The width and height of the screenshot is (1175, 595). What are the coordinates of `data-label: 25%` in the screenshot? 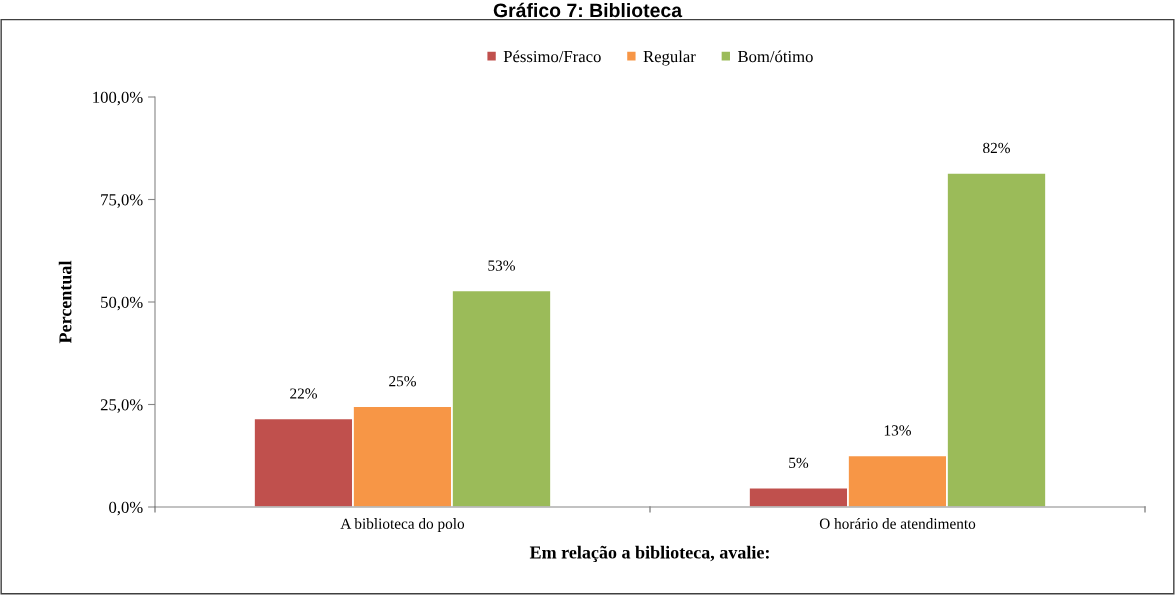 It's located at (402, 381).